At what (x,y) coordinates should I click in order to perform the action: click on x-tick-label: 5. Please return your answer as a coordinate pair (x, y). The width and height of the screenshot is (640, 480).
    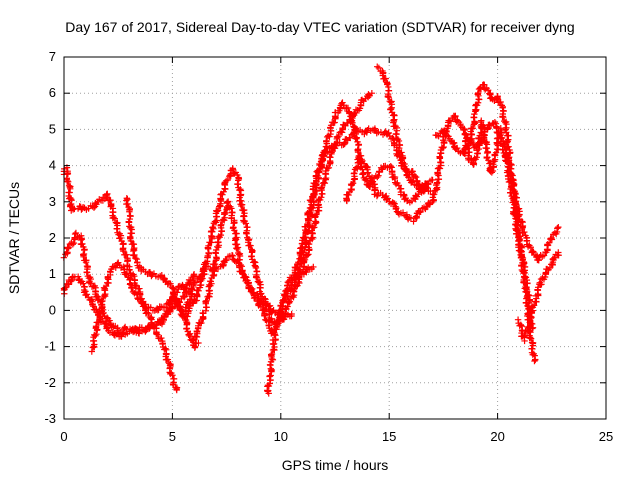
    Looking at the image, I should click on (172, 436).